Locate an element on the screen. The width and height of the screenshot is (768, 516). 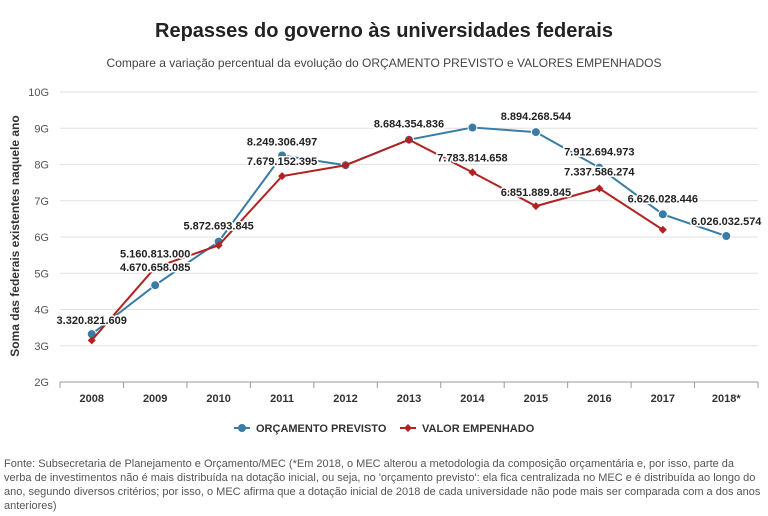
y-axis-label: Soma das federais existentes naquele ano is located at coordinates (15, 235).